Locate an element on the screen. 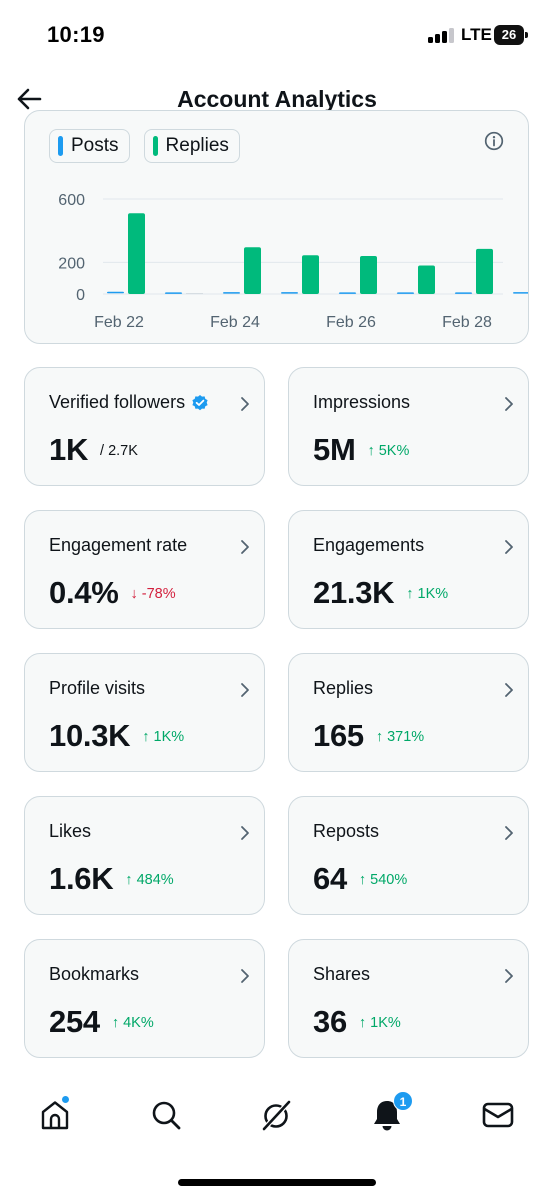 This screenshot has width=554, height=1199. legend-replies: Replies is located at coordinates (191, 146).